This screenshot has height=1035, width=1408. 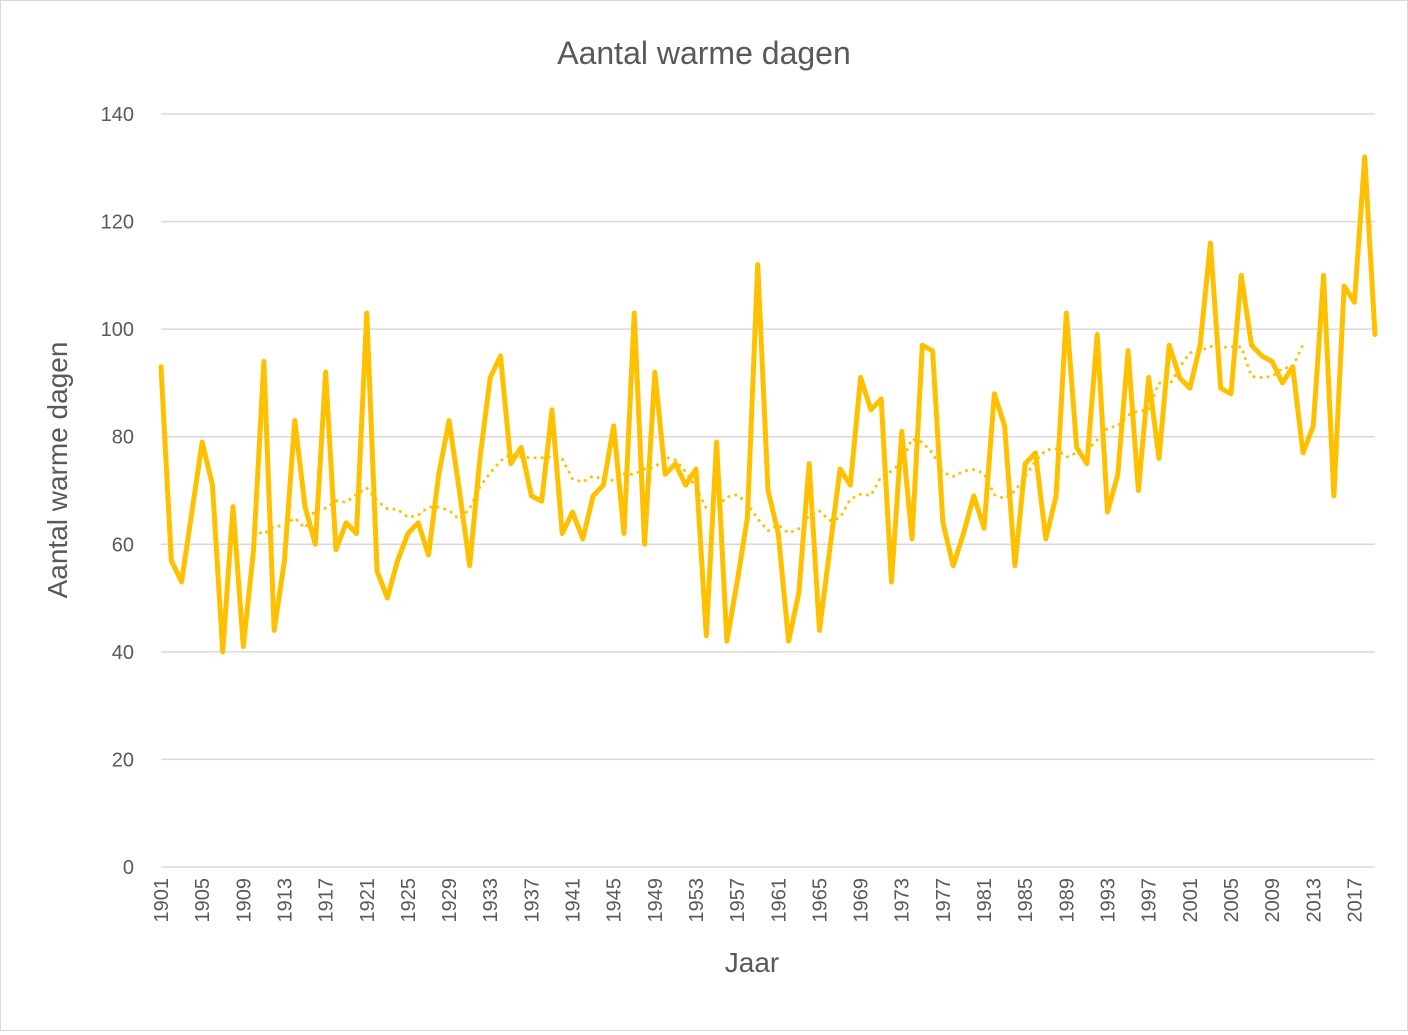 I want to click on x-tick-label: 1929, so click(x=450, y=900).